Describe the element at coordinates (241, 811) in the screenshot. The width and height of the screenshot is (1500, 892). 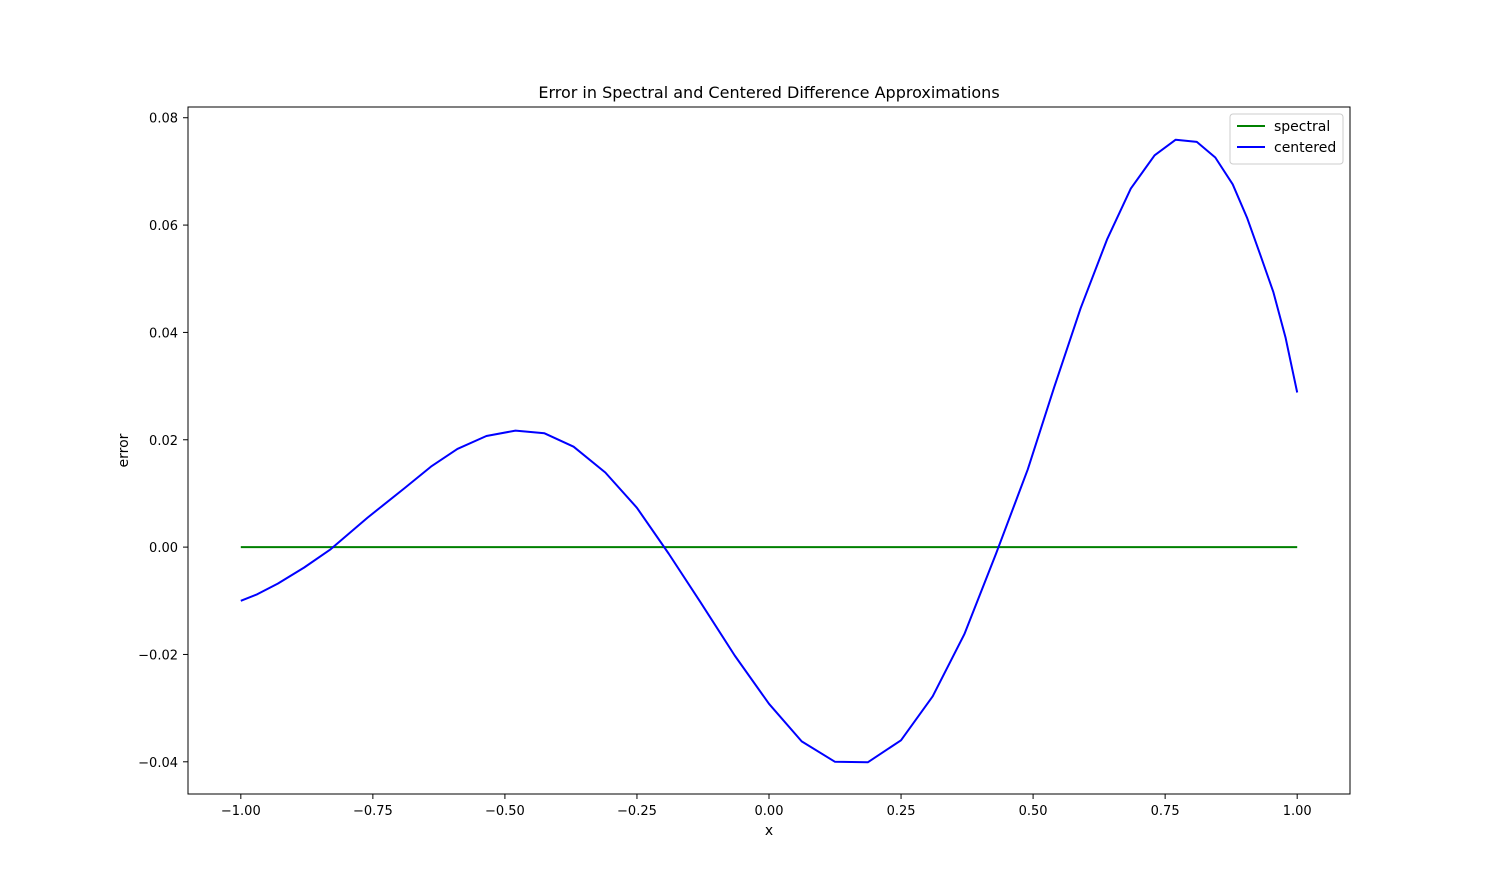
I see `x-tick-label: −1.00` at that location.